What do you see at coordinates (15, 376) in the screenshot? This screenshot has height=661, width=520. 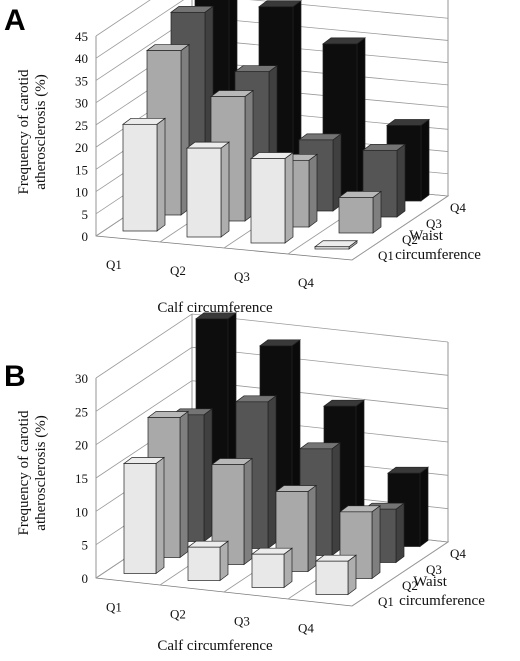 I see `panel-letter: B` at bounding box center [15, 376].